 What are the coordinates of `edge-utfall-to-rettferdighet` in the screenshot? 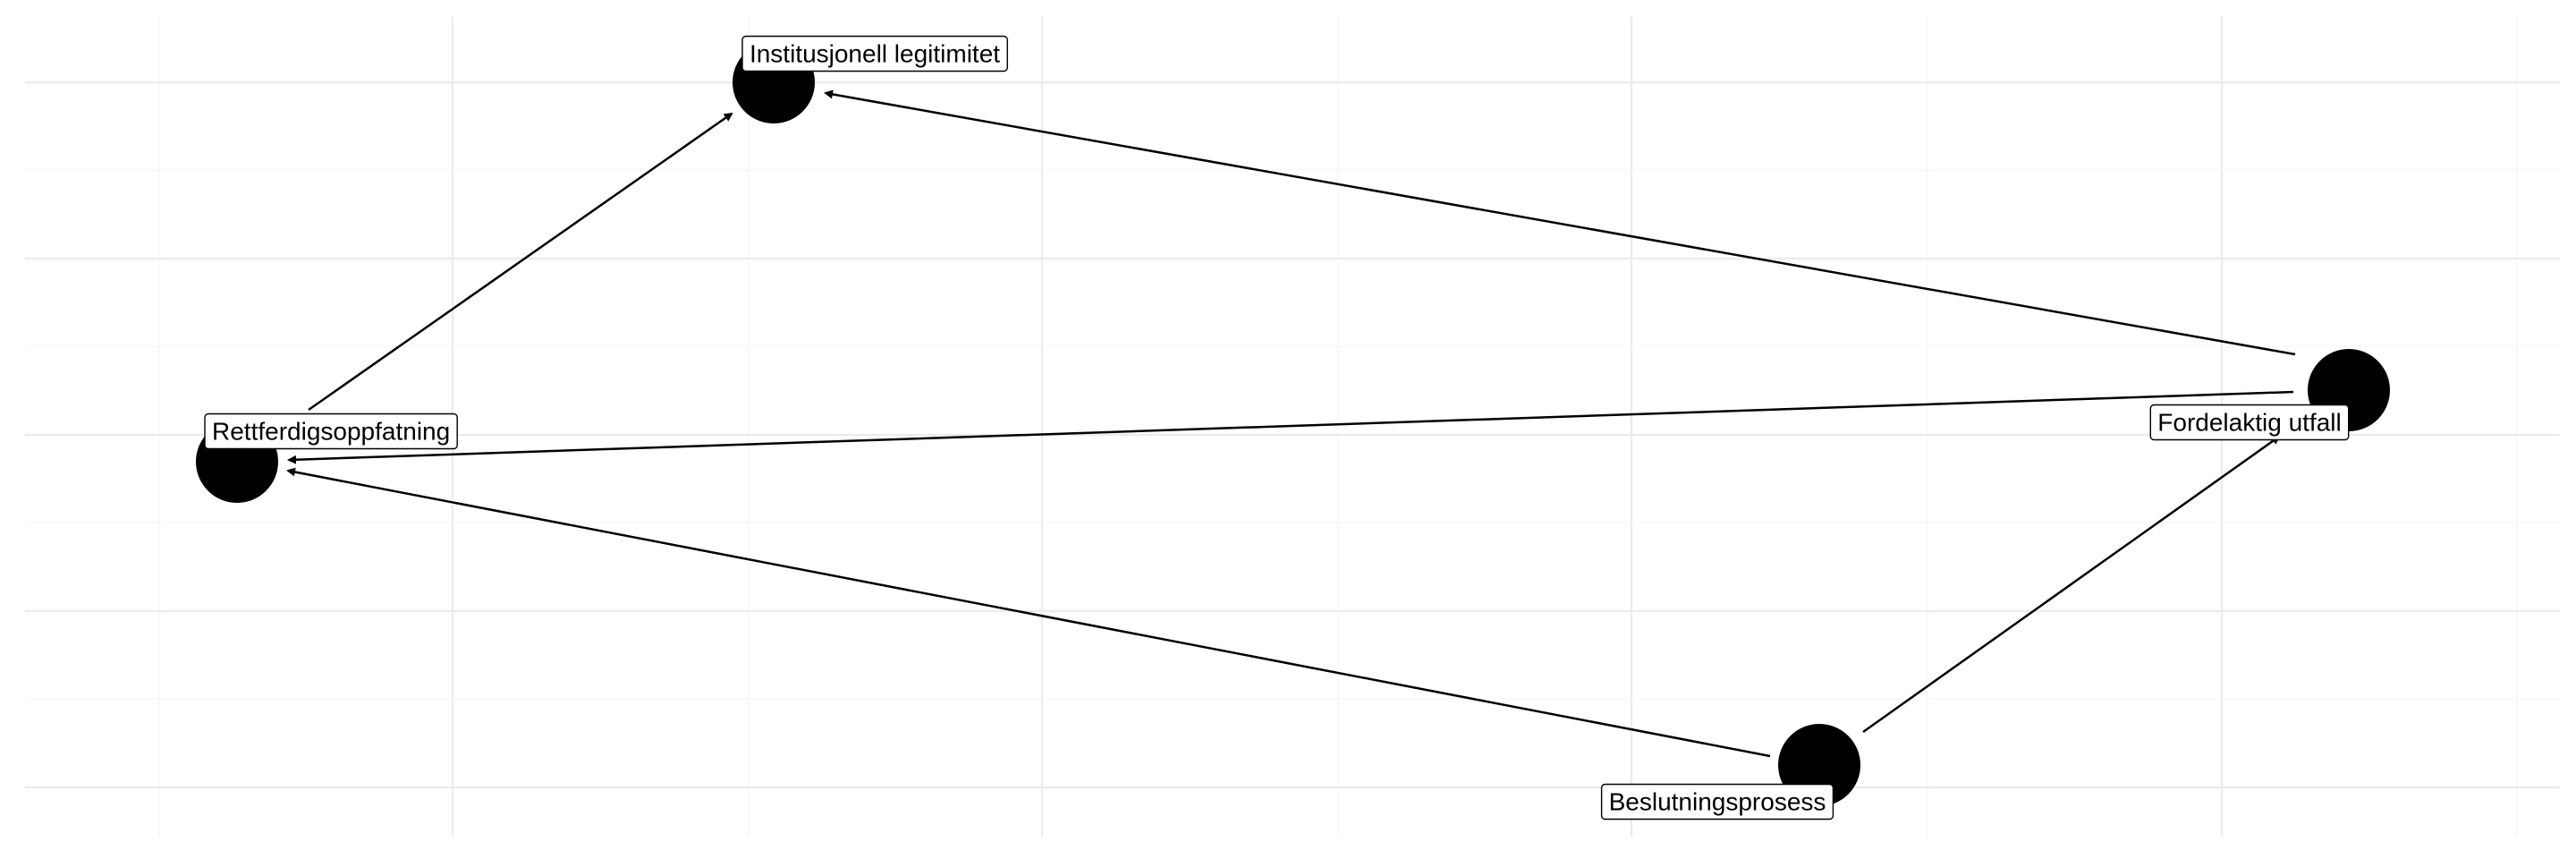 It's located at (1290, 427).